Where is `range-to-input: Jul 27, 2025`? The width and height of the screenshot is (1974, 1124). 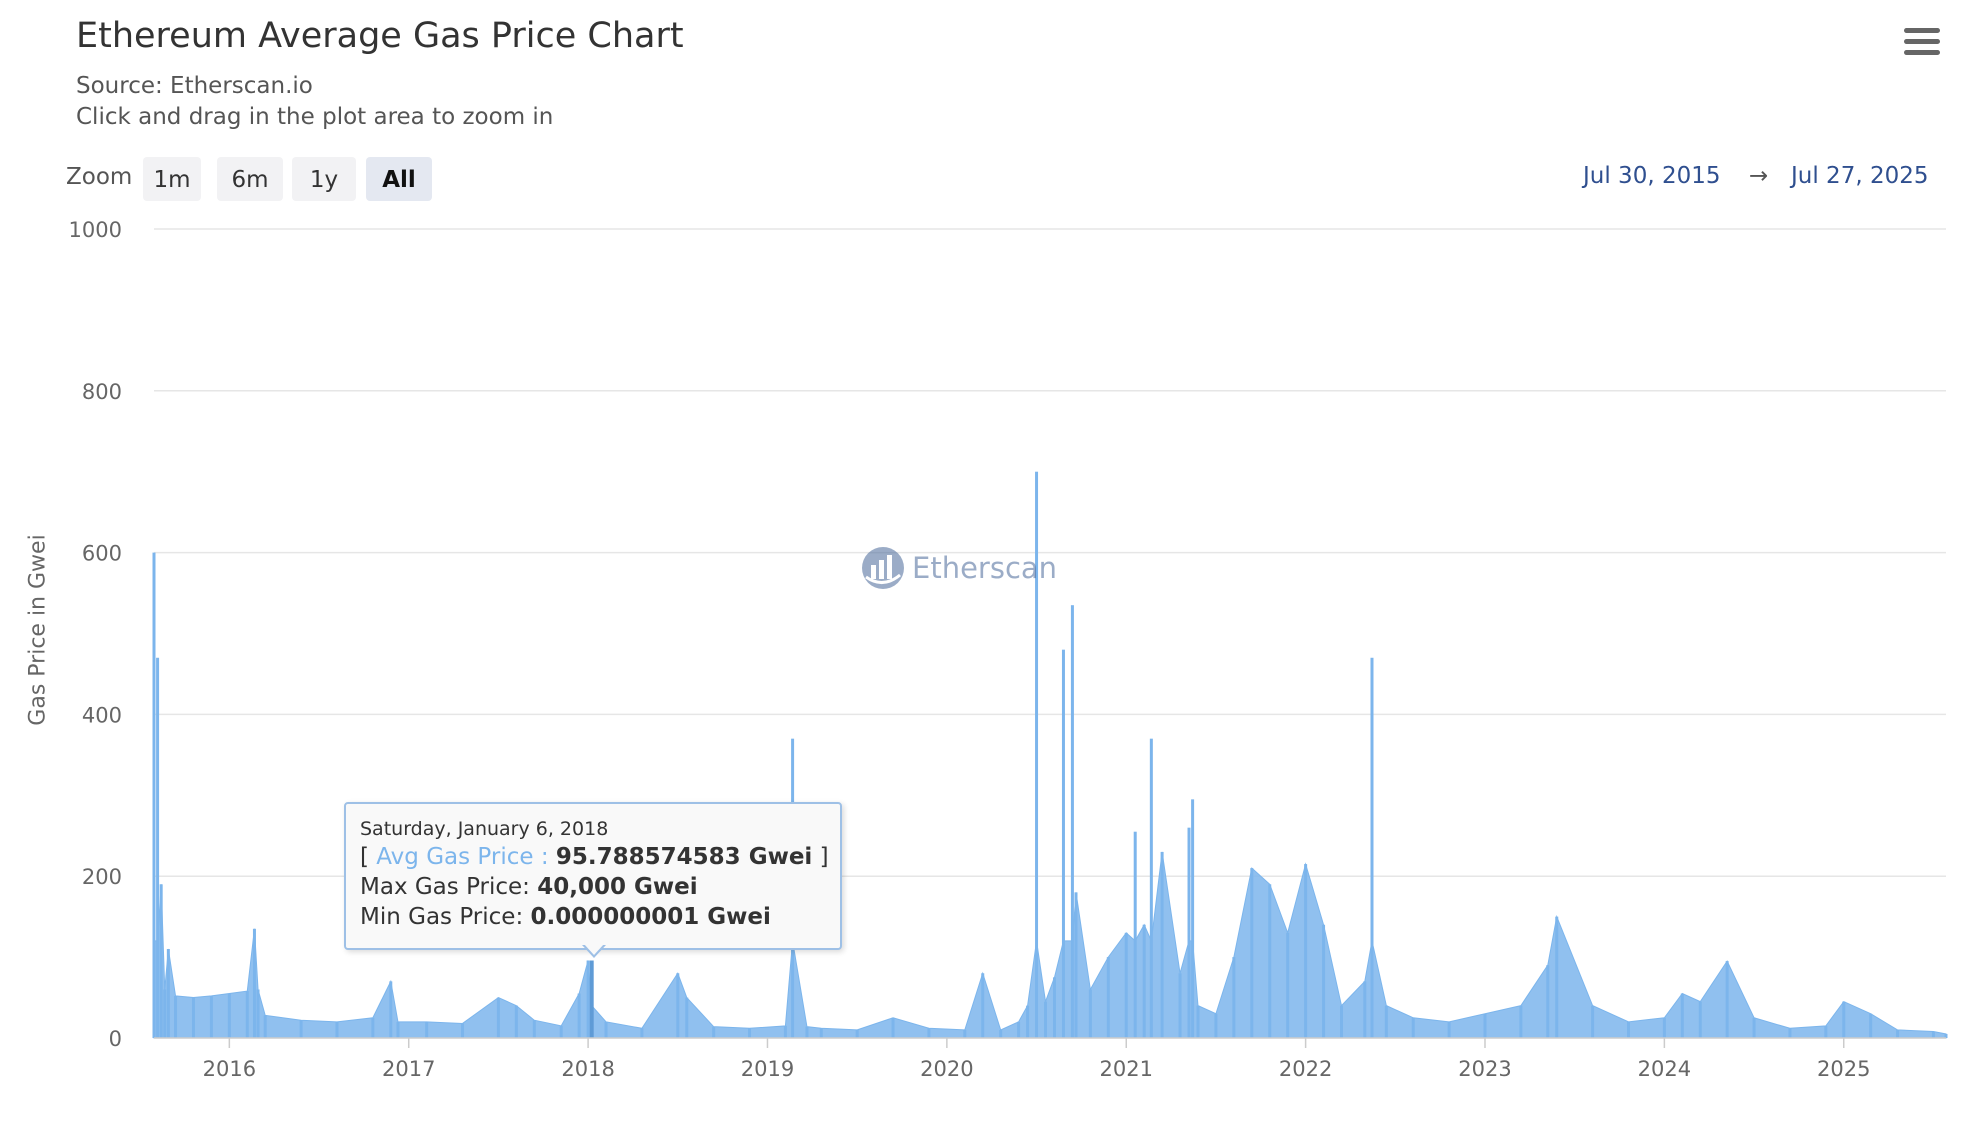
range-to-input: Jul 27, 2025 is located at coordinates (1860, 176).